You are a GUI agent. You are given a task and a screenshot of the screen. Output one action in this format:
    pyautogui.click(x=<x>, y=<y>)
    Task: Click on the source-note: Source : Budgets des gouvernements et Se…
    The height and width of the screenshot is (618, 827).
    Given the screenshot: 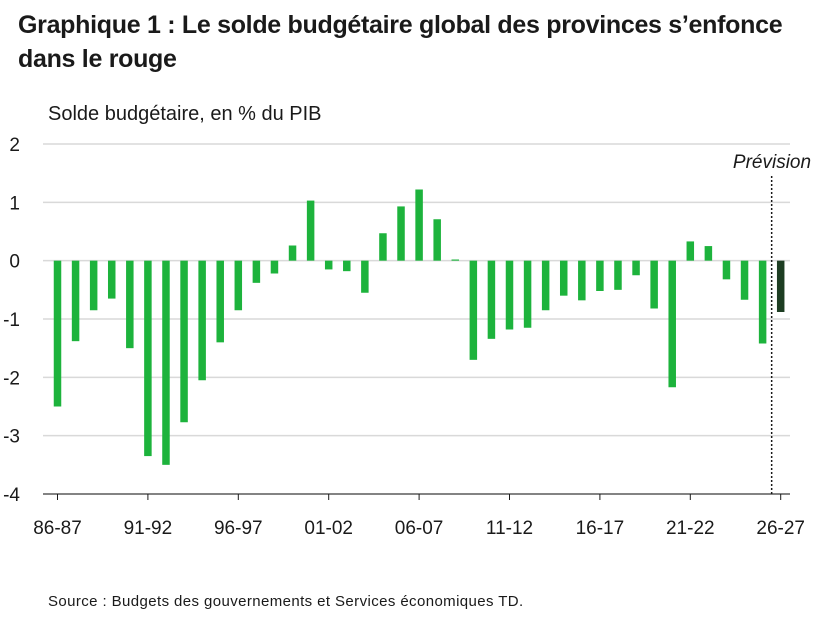 What is the action you would take?
    pyautogui.click(x=286, y=601)
    